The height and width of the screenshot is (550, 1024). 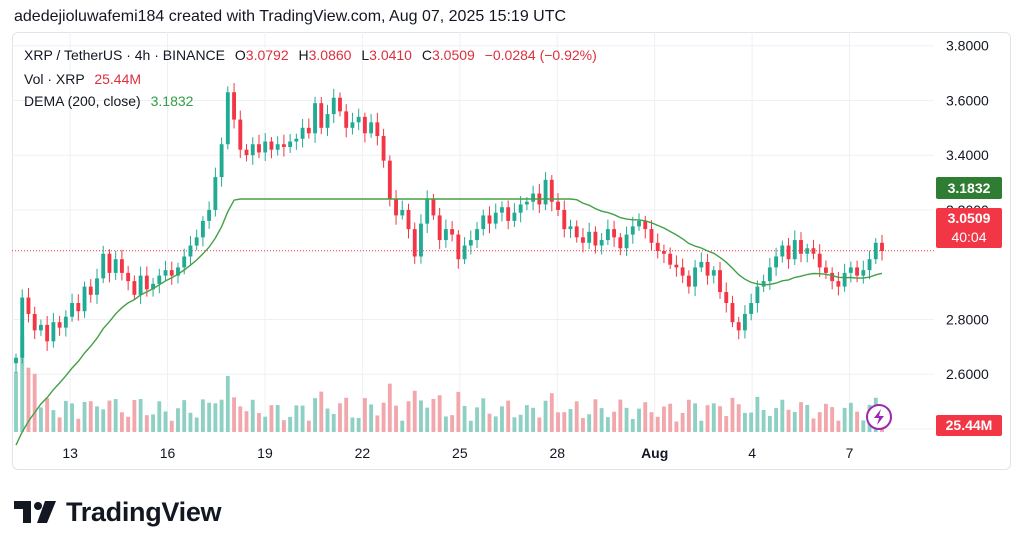 I want to click on x-tick-label: 4, so click(x=752, y=453).